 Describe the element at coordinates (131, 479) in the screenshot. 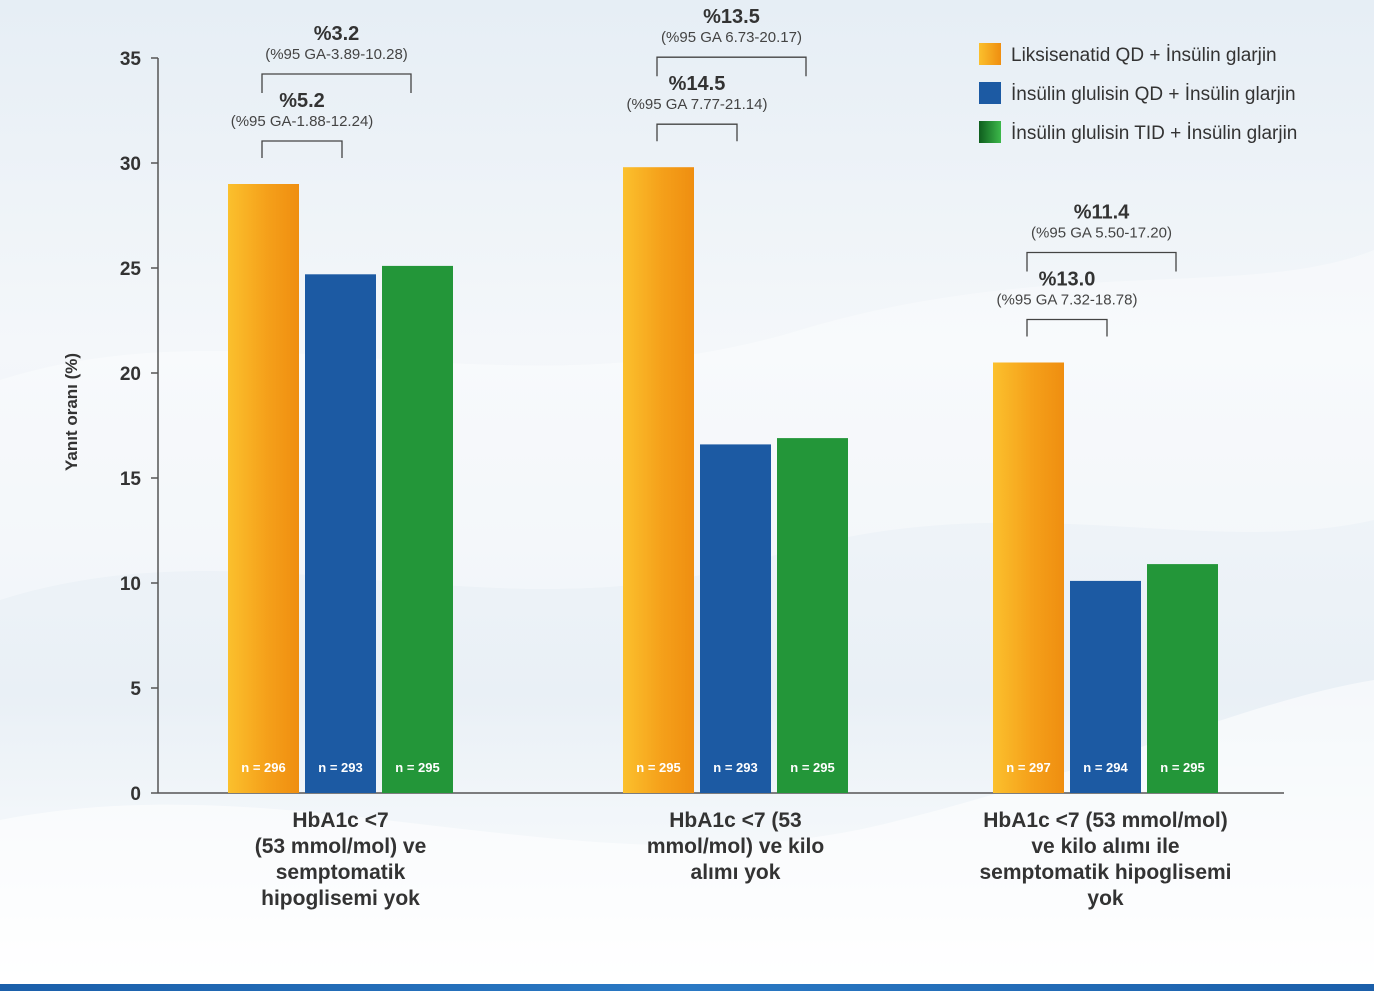

I see `y-tick-label: 15` at that location.